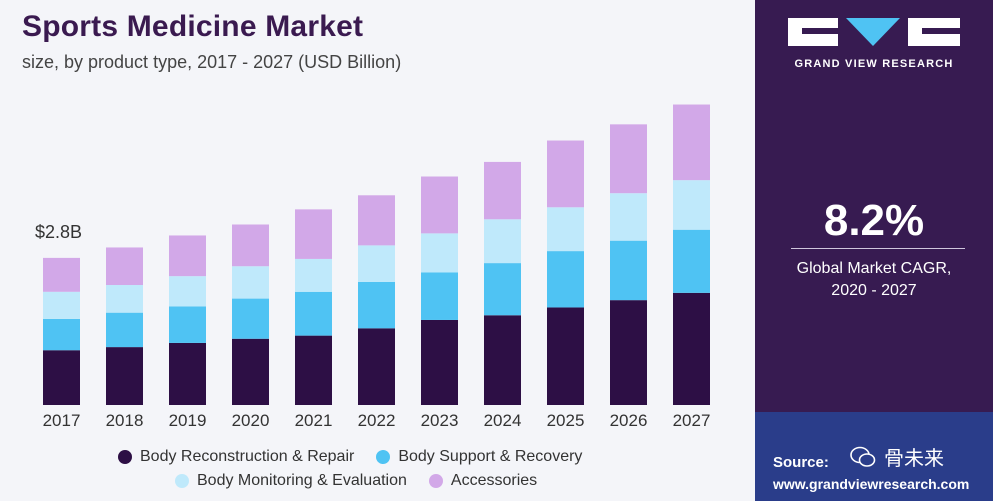  What do you see at coordinates (494, 480) in the screenshot?
I see `legend-label: Accessories` at bounding box center [494, 480].